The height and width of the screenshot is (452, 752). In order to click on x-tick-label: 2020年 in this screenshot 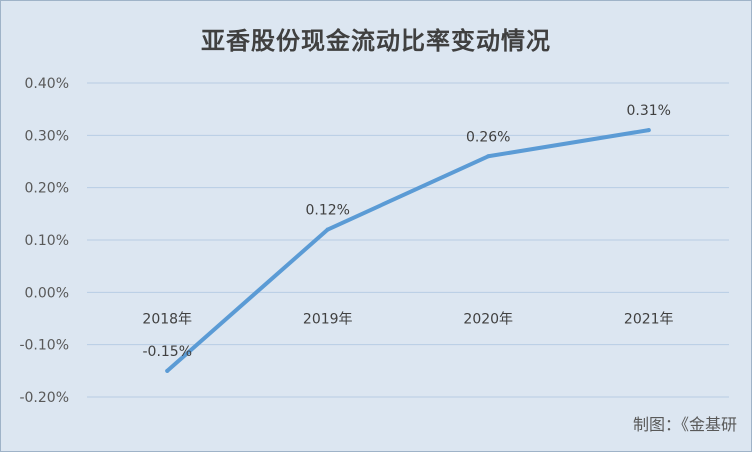, I will do `click(488, 319)`.